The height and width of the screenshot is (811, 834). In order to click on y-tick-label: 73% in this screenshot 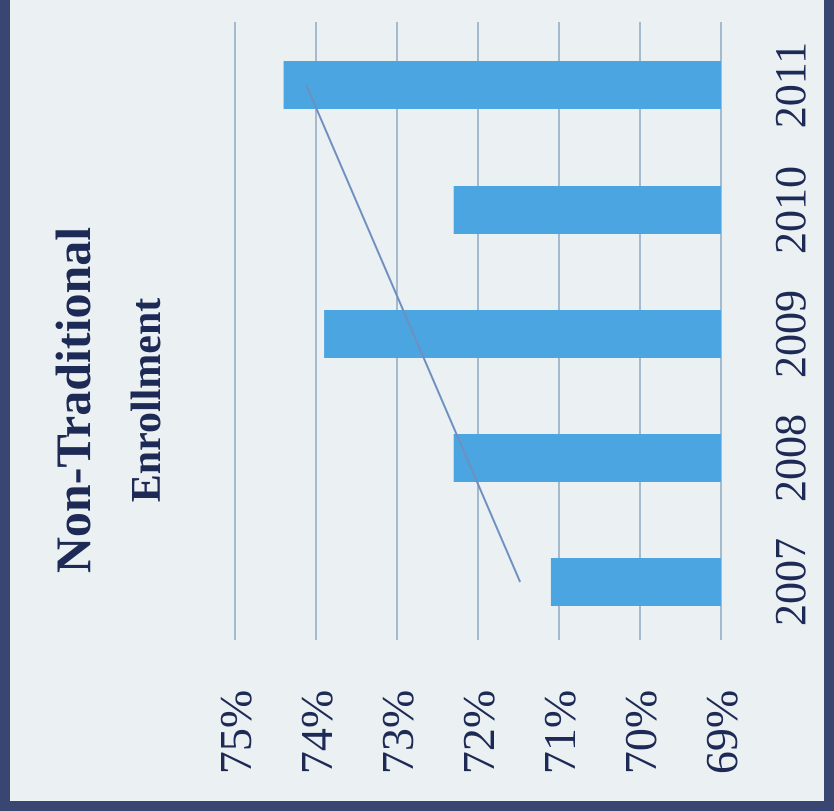, I will do `click(397, 732)`.